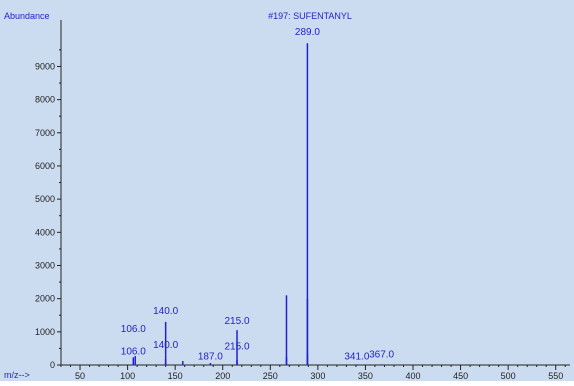 This screenshot has width=574, height=386. Describe the element at coordinates (310, 16) in the screenshot. I see `chart-title: #197: SUFENTANYL` at that location.